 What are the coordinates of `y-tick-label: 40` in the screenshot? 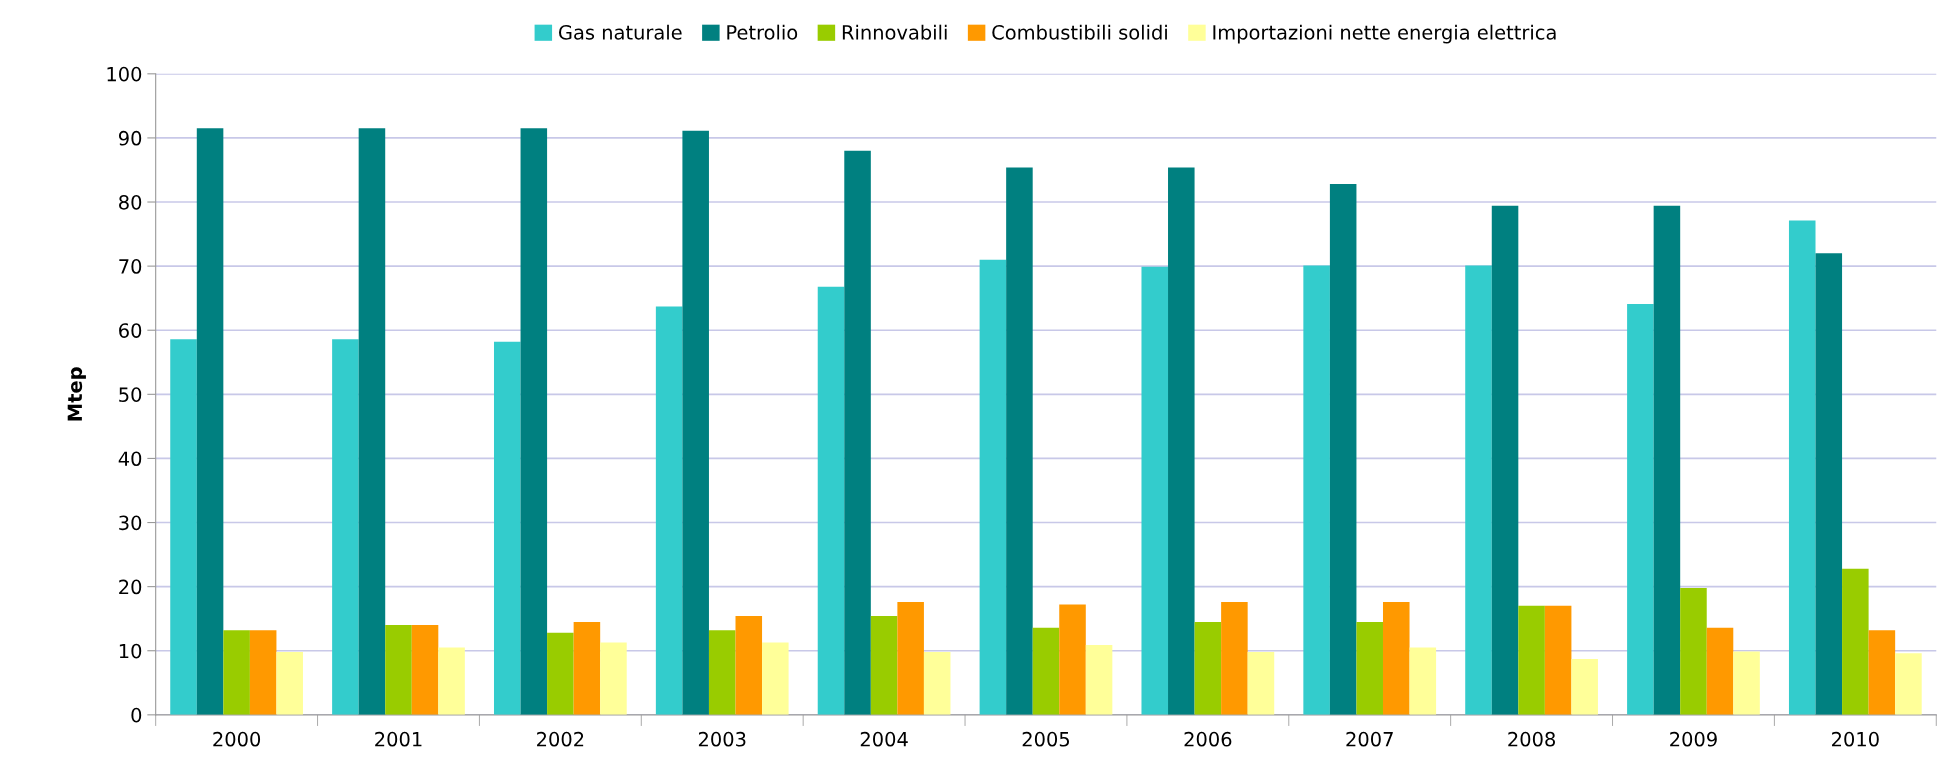 It's located at (130, 459).